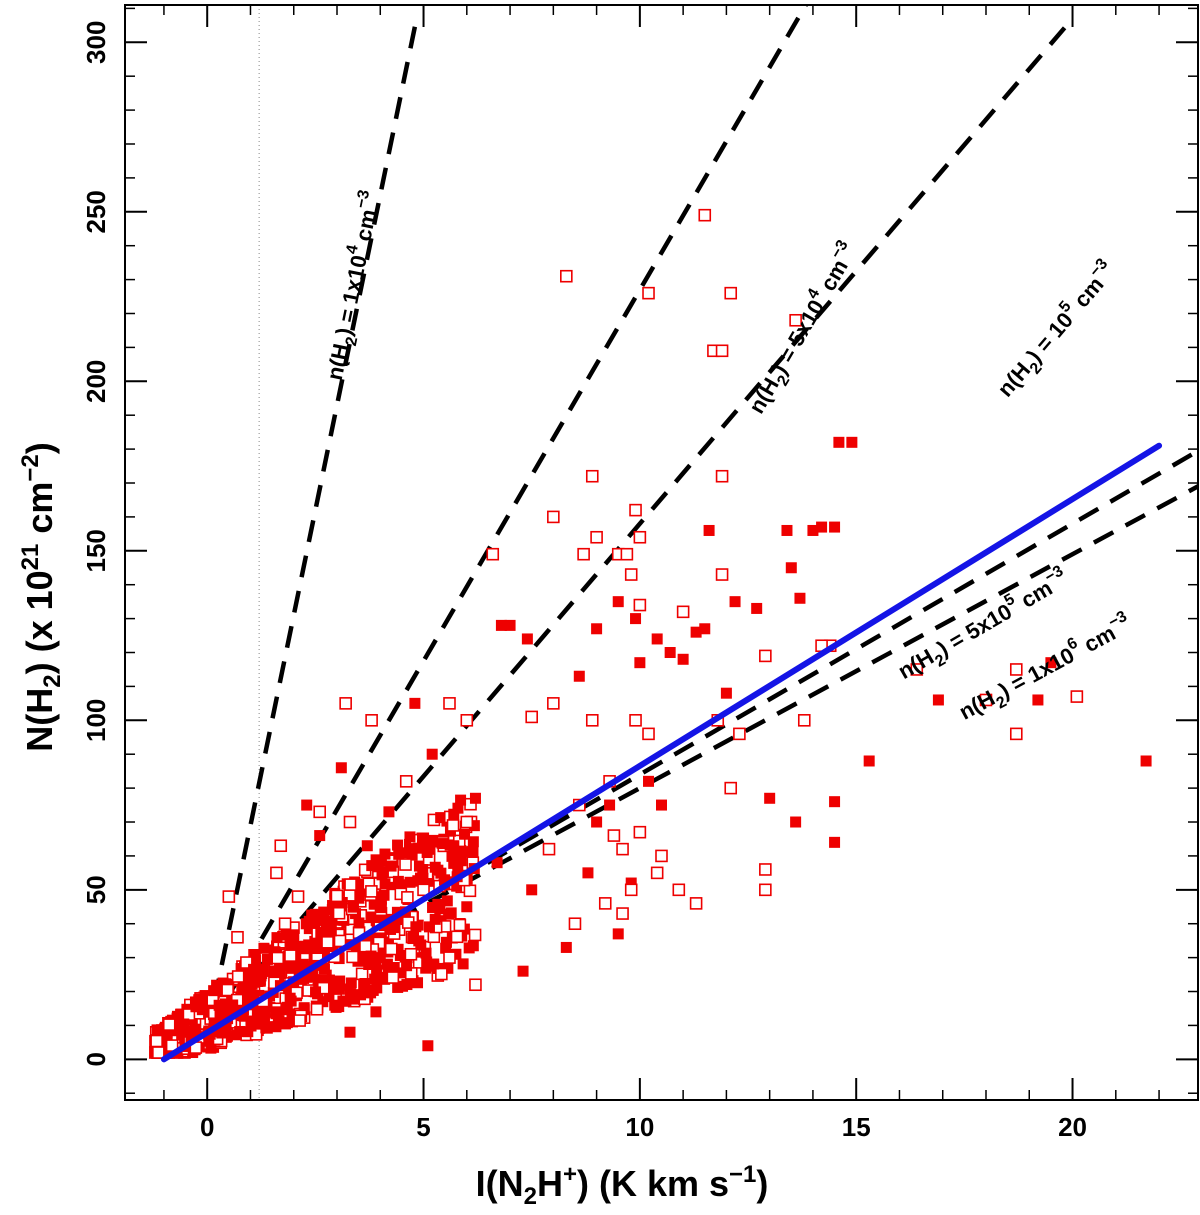 This screenshot has width=1200, height=1215. Describe the element at coordinates (856, 1127) in the screenshot. I see `x-tick-label: 15` at that location.